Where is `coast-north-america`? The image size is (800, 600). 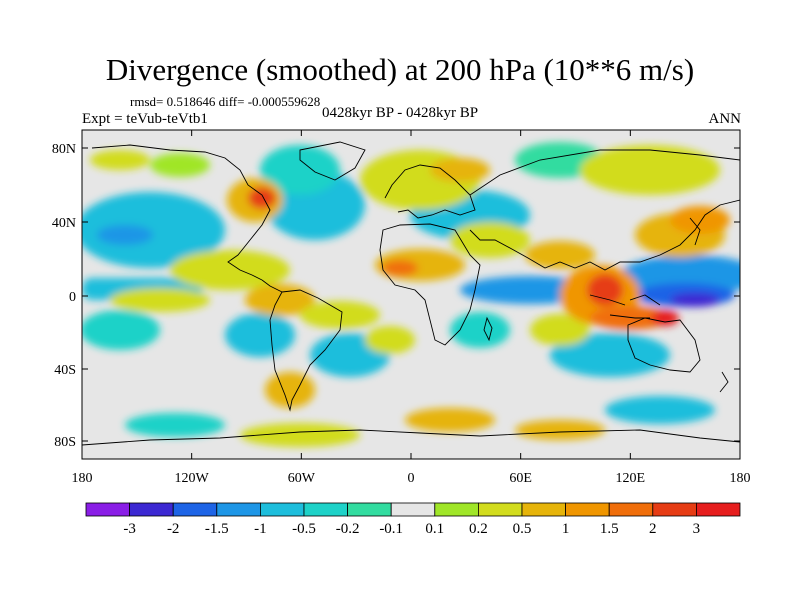
coast-north-america is located at coordinates (181, 212).